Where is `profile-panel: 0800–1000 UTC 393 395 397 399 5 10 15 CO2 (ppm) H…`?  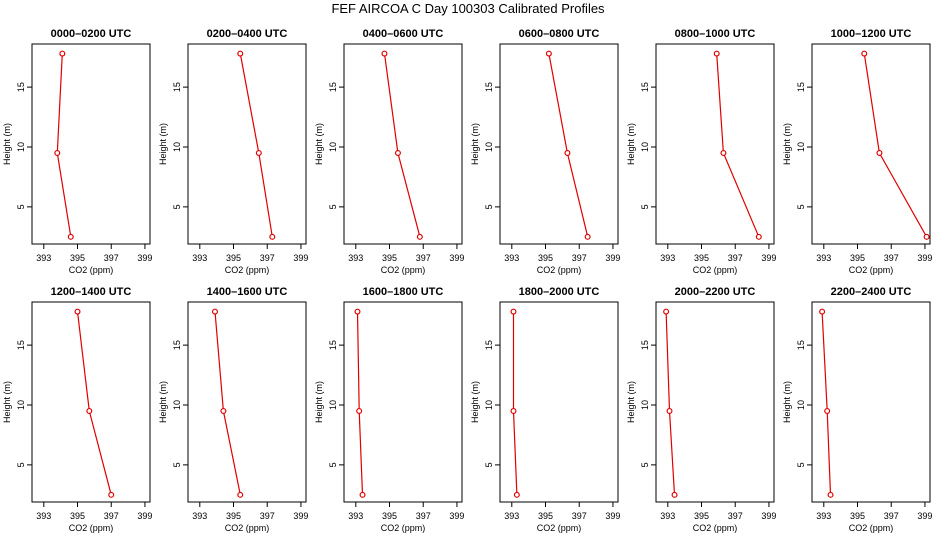 profile-panel: 0800–1000 UTC 393 395 397 399 5 10 15 CO2 (ppm) H… is located at coordinates (701, 151).